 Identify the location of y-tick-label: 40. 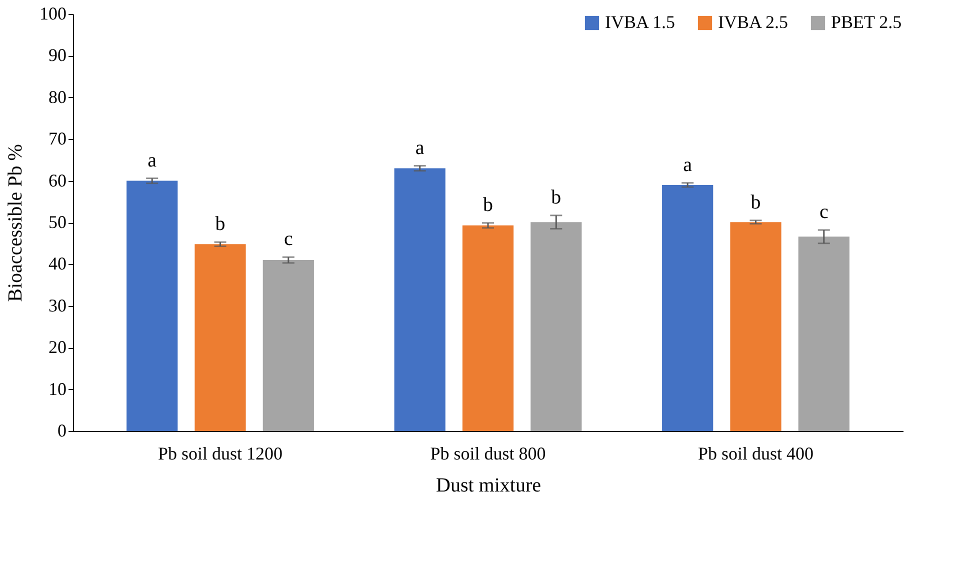
(57, 264).